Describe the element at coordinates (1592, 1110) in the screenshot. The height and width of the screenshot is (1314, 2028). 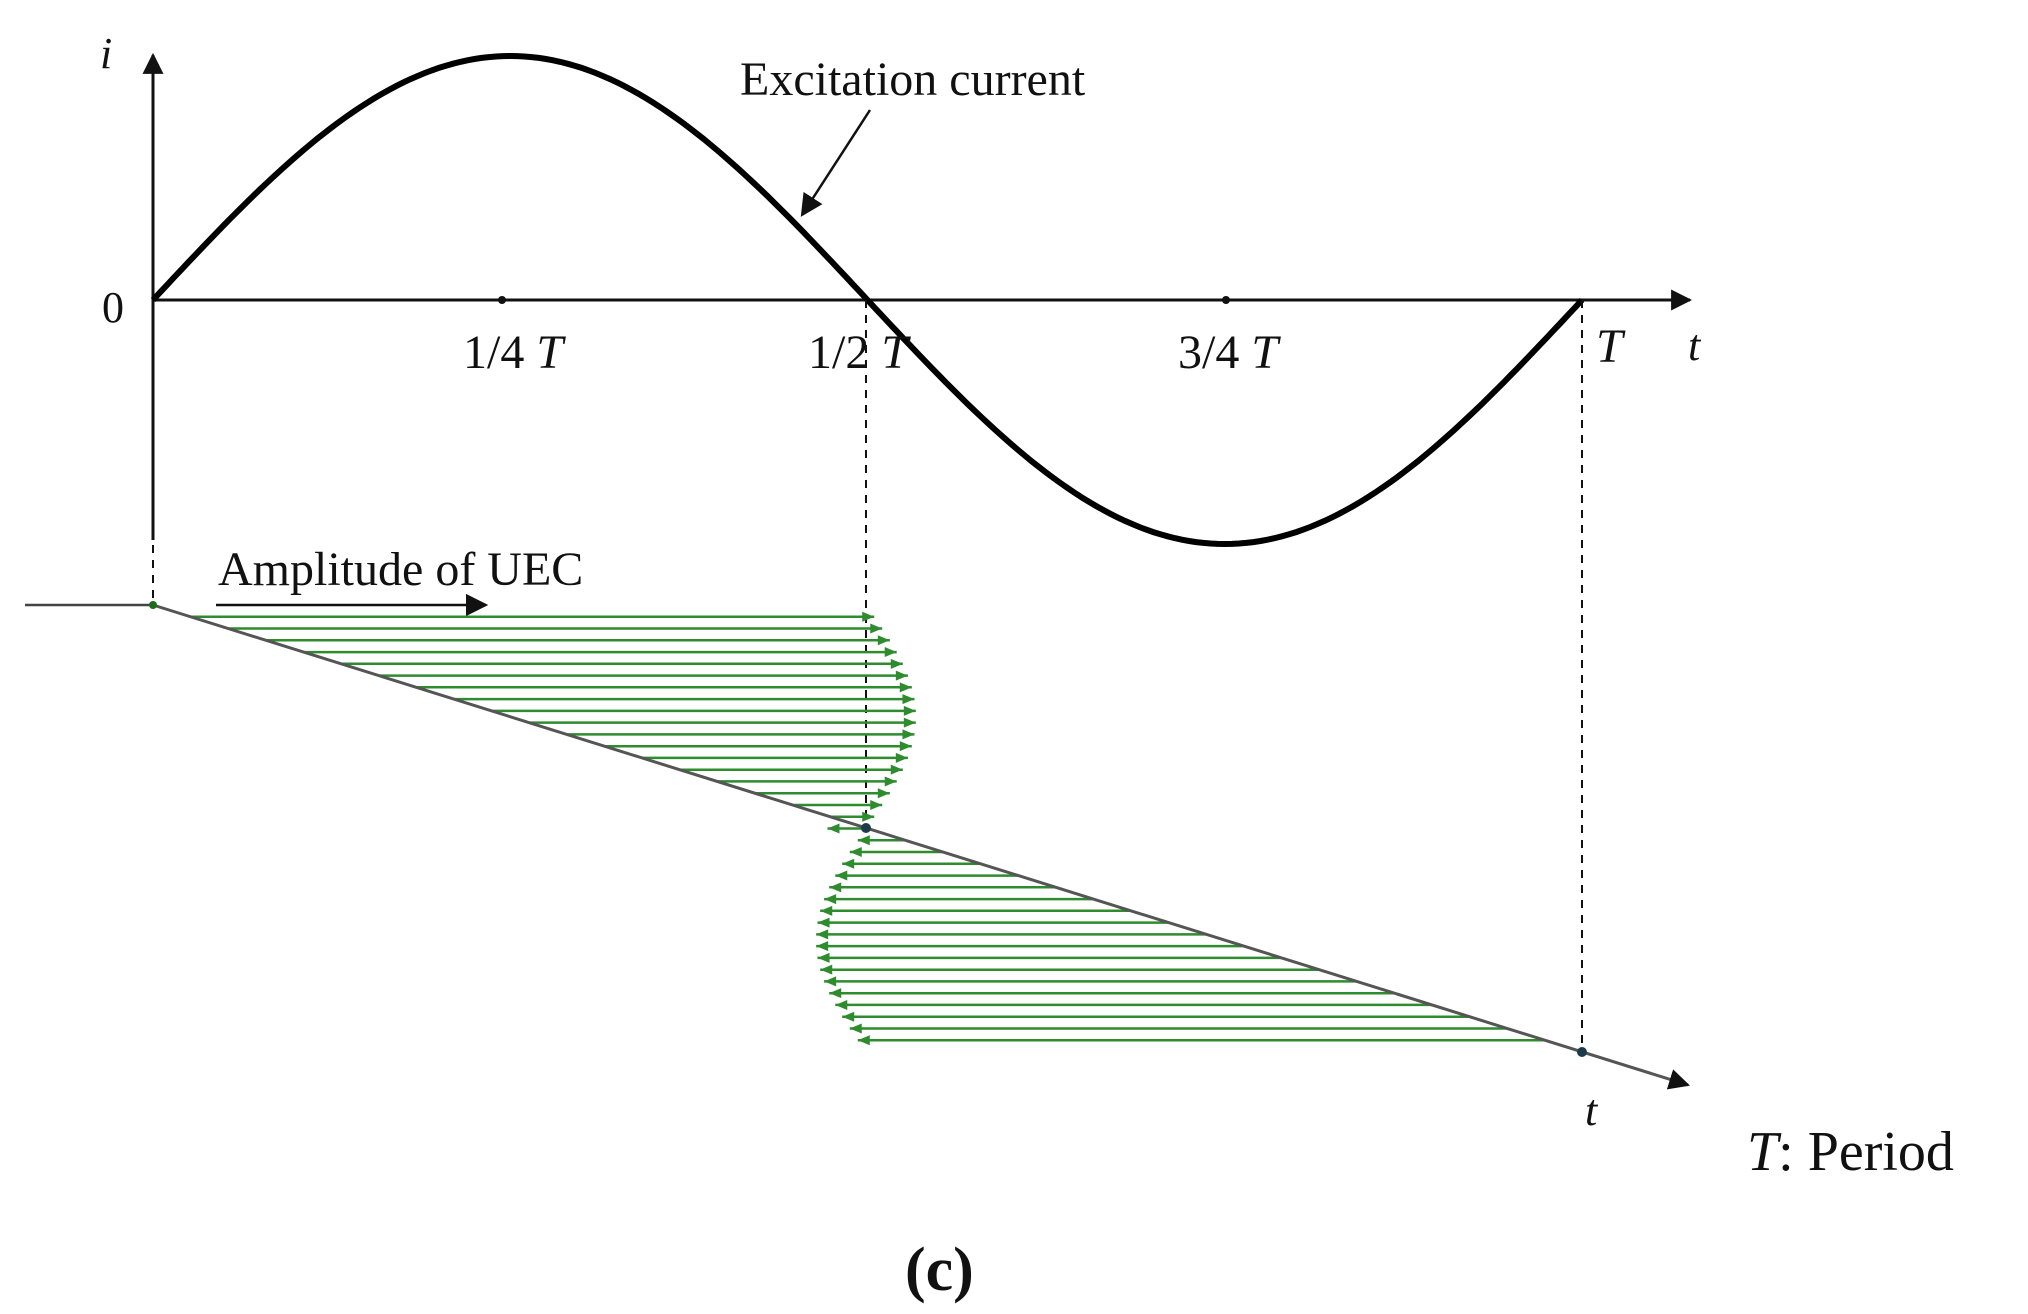
I see `t-axis-label-bottom: t` at that location.